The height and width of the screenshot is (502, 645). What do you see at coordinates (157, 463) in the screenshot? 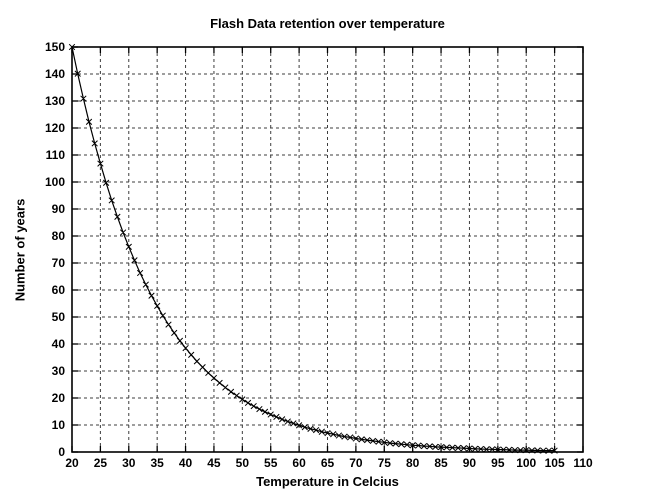
I see `x-tick-label: 35` at bounding box center [157, 463].